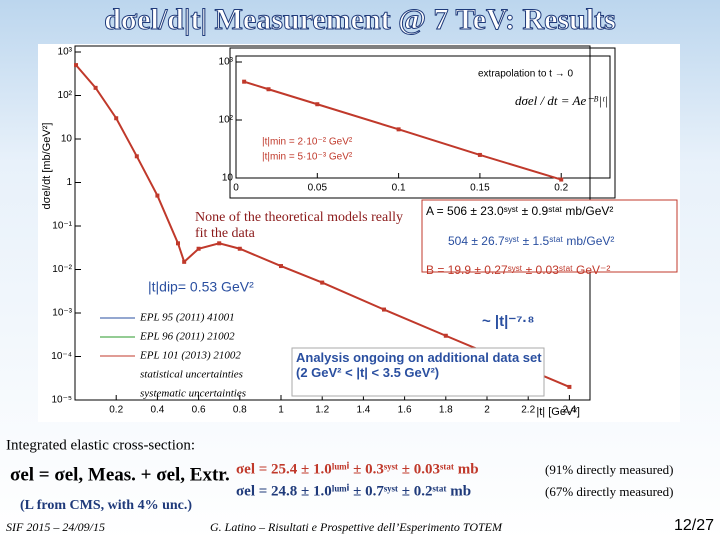 This screenshot has height=540, width=720. Describe the element at coordinates (69, 182) in the screenshot. I see `y-tick-label: 1` at that location.